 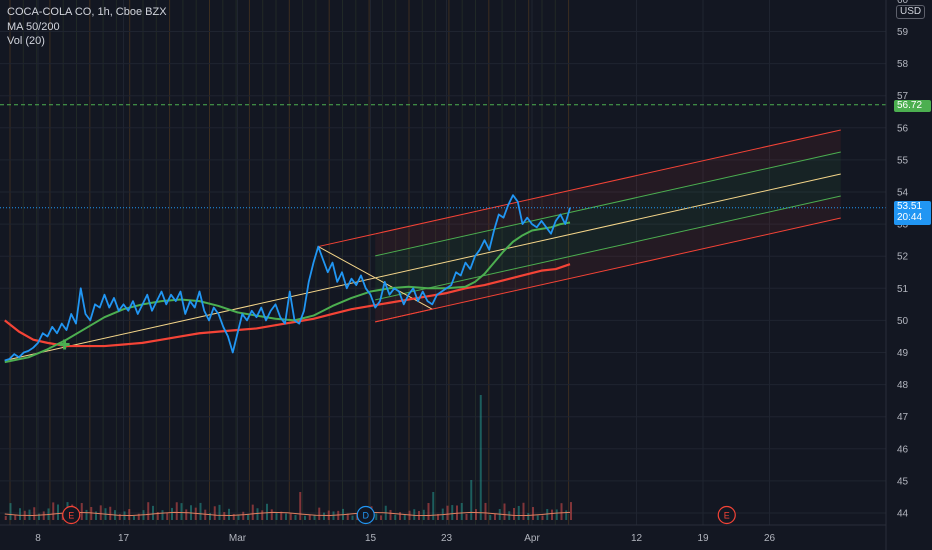 What do you see at coordinates (365, 515) in the screenshot?
I see `event-marker: D` at bounding box center [365, 515].